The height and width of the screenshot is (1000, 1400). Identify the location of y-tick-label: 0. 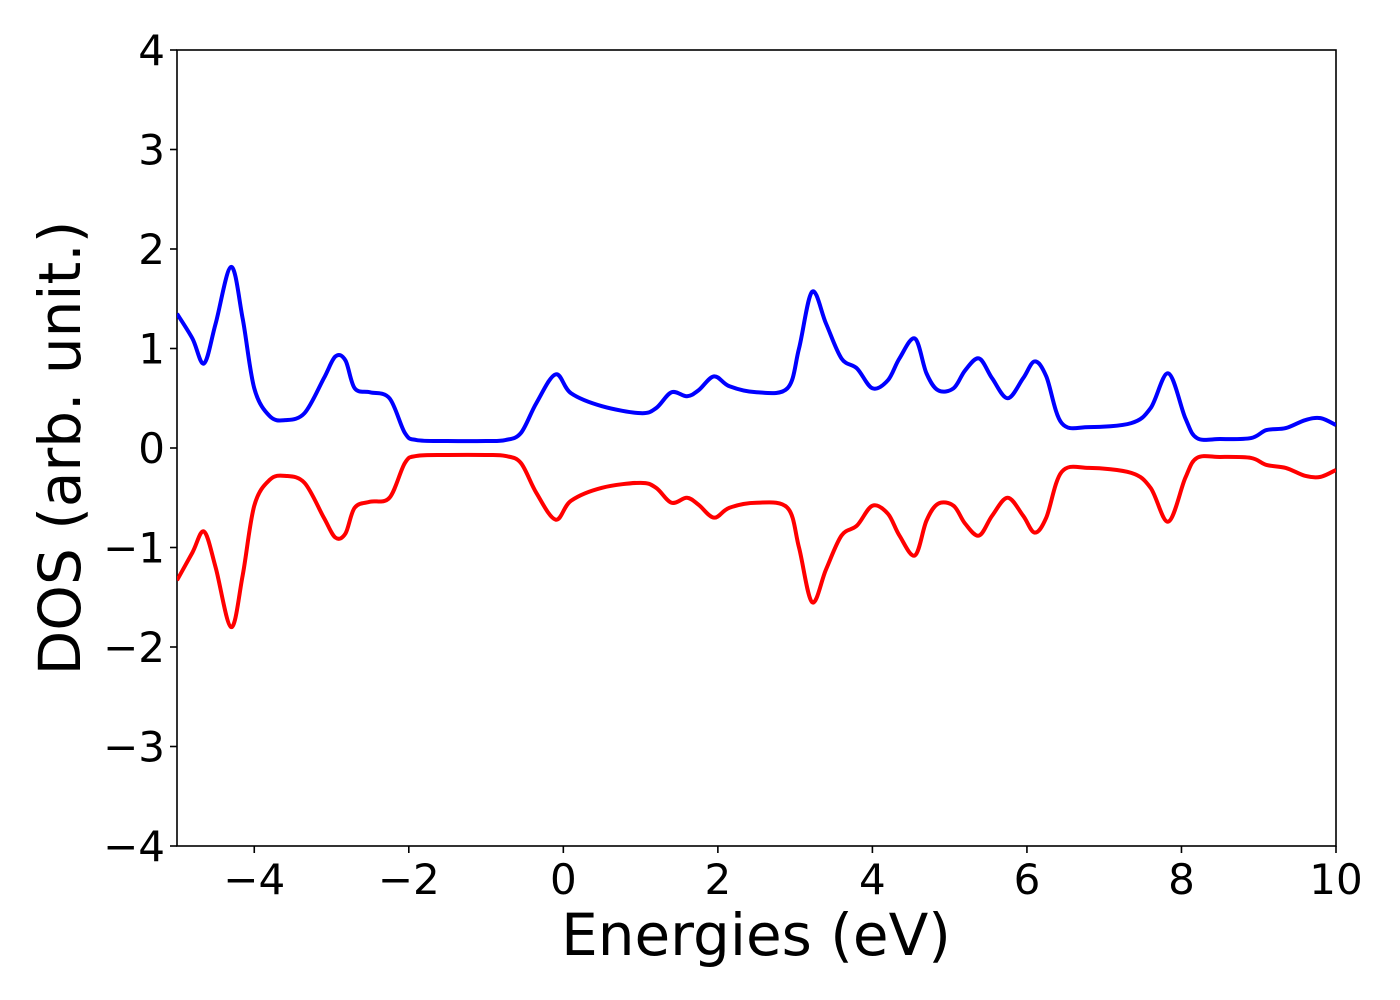
(151, 448).